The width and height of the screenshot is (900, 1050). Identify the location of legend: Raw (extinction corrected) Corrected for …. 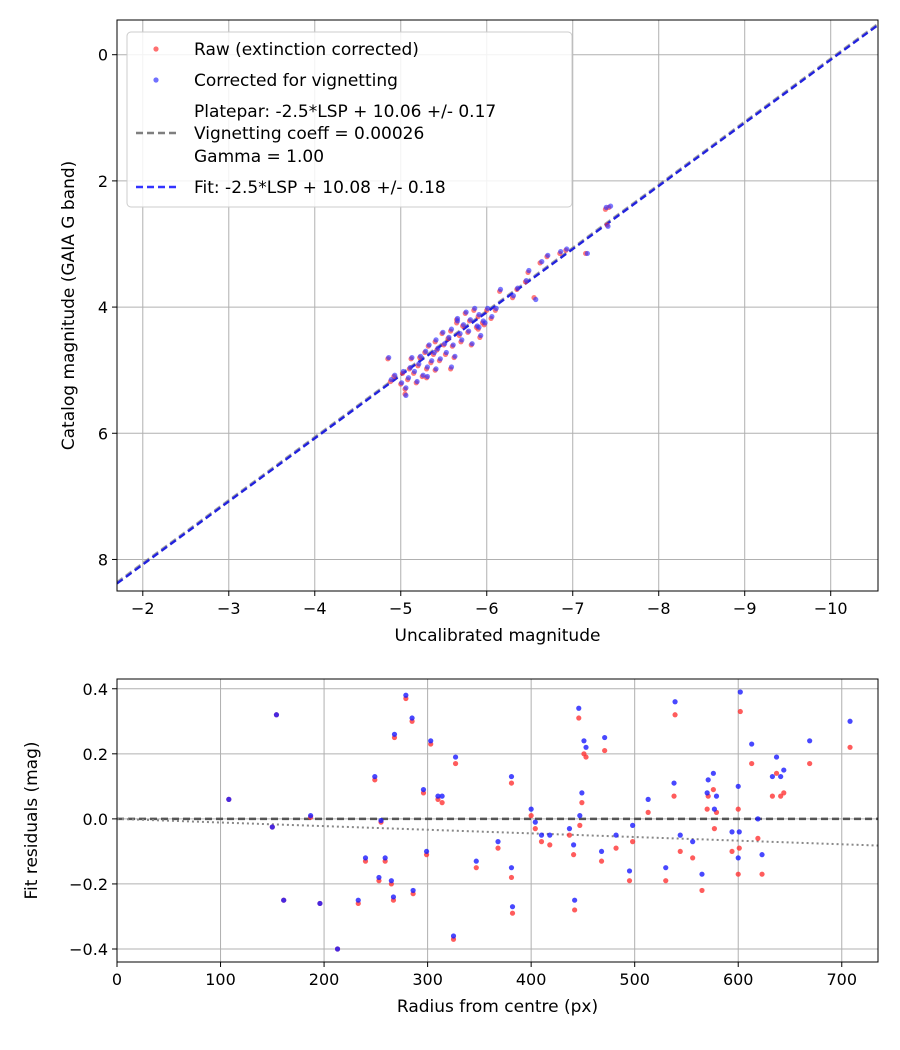
(349, 119).